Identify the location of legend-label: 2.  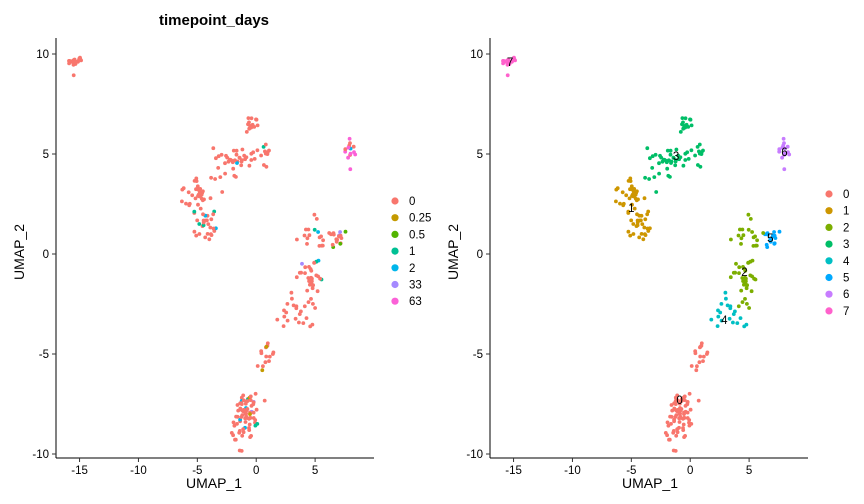
(412, 269).